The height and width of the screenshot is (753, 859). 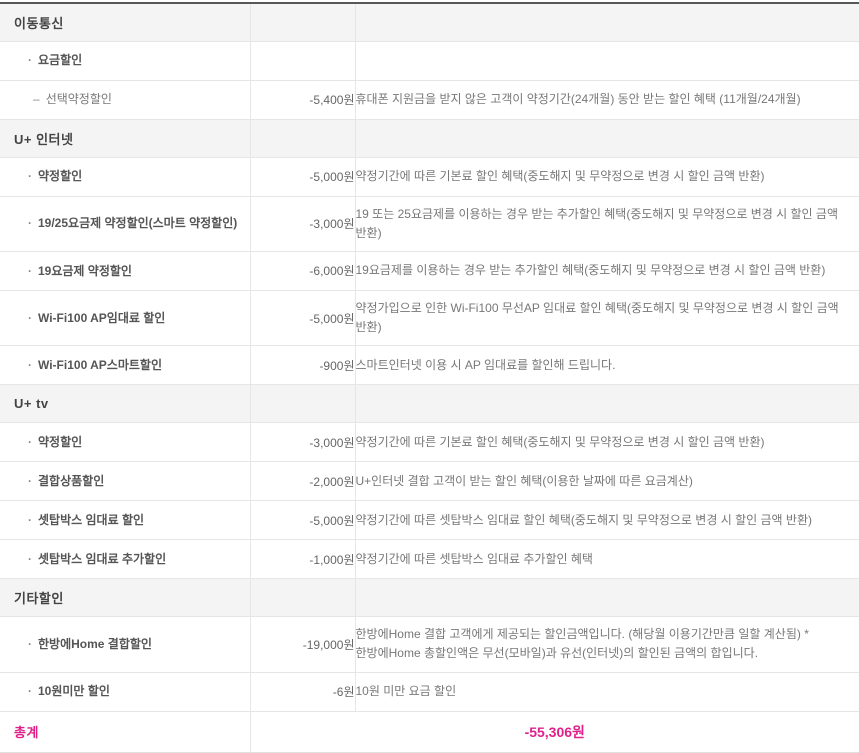 I want to click on dash-marker-icon, so click(x=36, y=99).